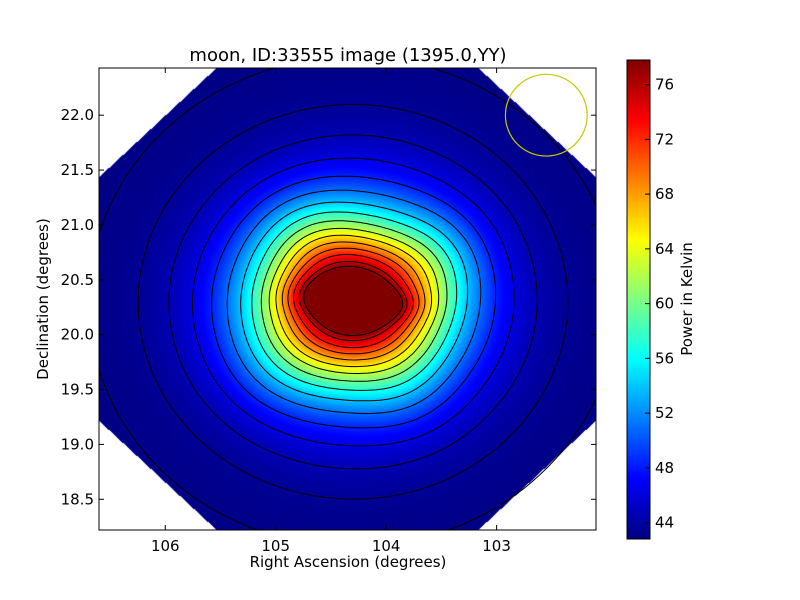  Describe the element at coordinates (664, 139) in the screenshot. I see `colorbar-tick-label: 72` at that location.